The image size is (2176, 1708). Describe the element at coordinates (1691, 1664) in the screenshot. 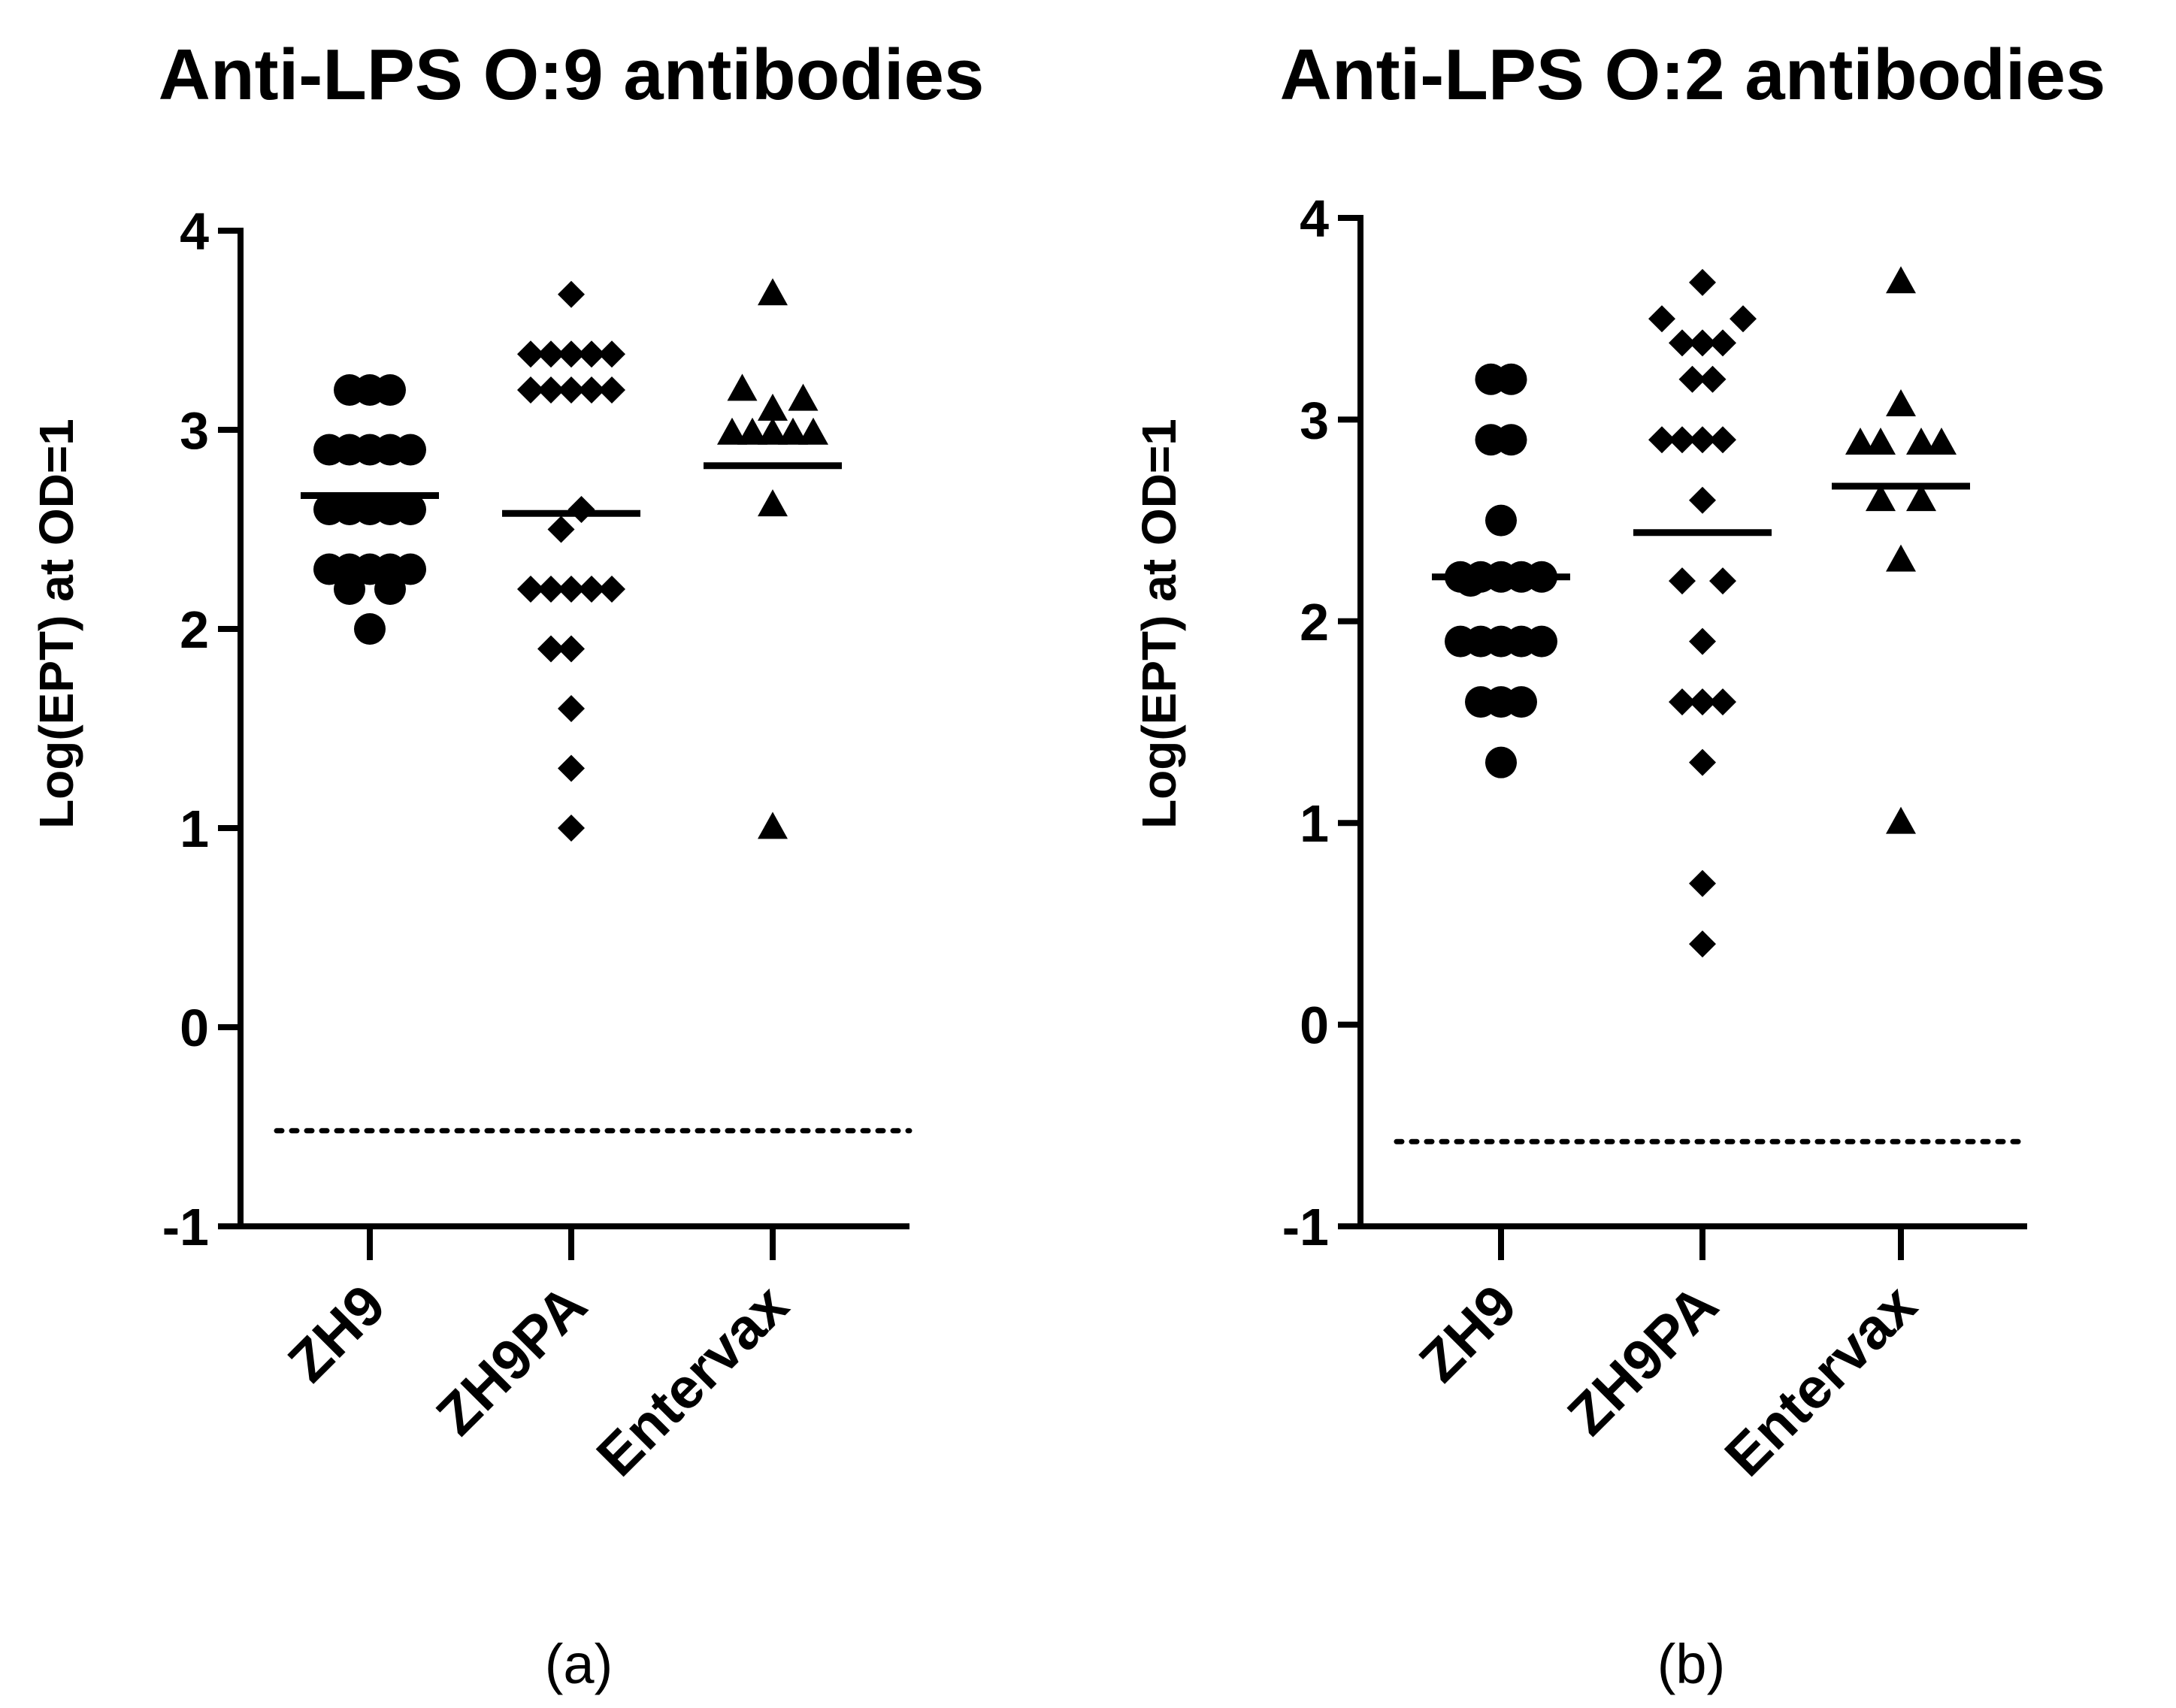

I see `panel-caption: (b)` at that location.